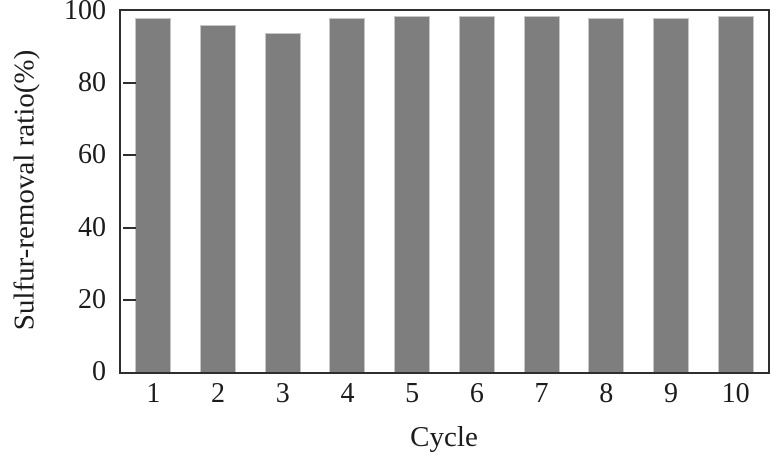 The width and height of the screenshot is (778, 466). I want to click on x-tick-label-2: 2, so click(218, 393).